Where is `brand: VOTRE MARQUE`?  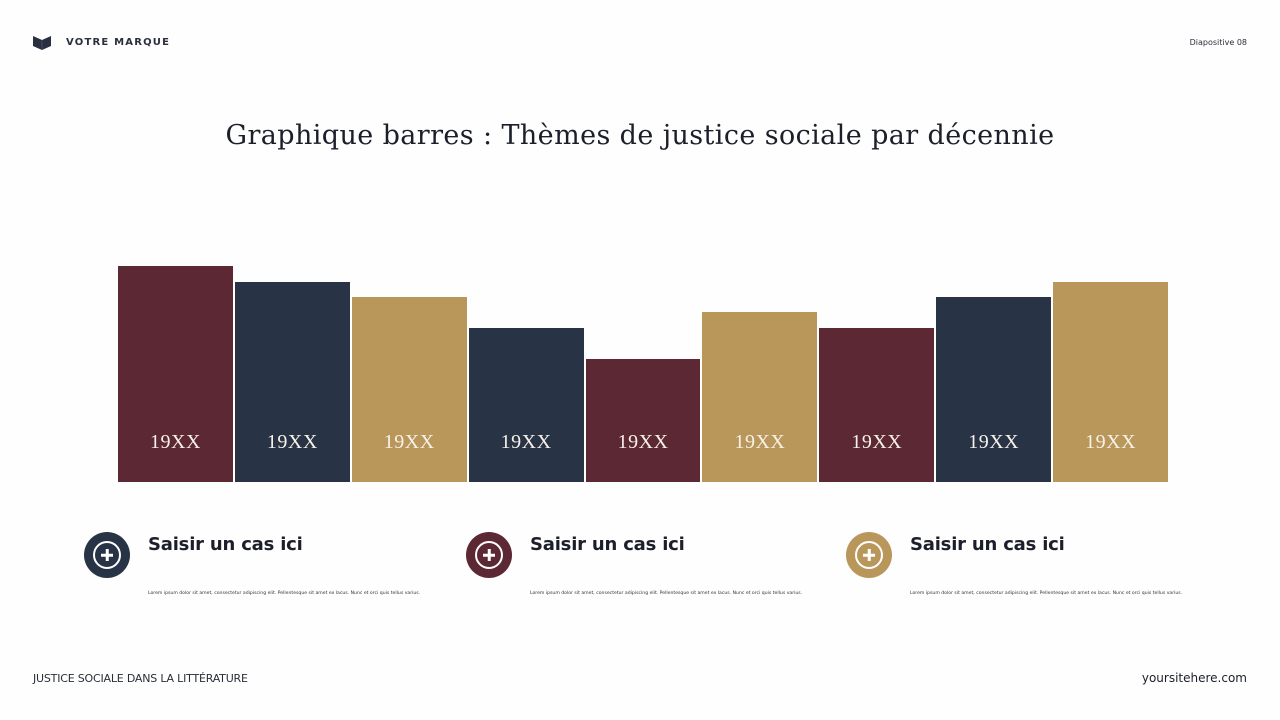 brand: VOTRE MARQUE is located at coordinates (101, 42).